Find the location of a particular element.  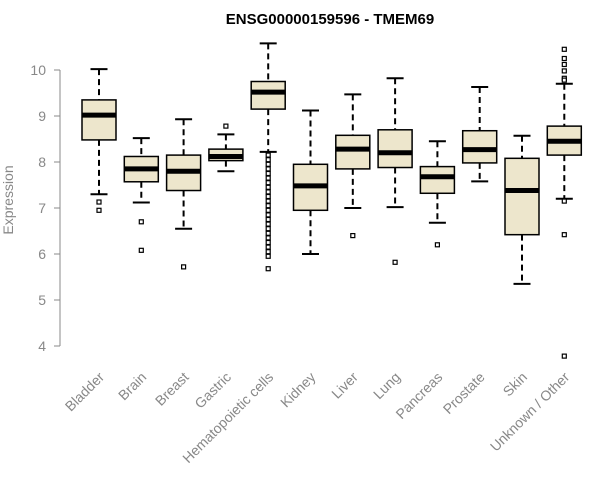

y-tick-label: 10 is located at coordinates (38, 70).